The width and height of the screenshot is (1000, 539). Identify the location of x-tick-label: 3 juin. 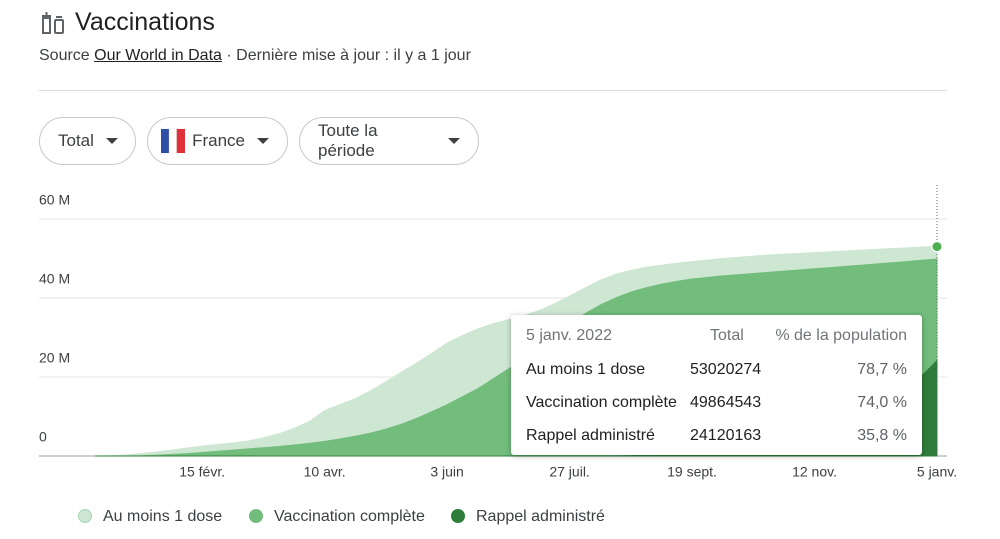
(446, 472).